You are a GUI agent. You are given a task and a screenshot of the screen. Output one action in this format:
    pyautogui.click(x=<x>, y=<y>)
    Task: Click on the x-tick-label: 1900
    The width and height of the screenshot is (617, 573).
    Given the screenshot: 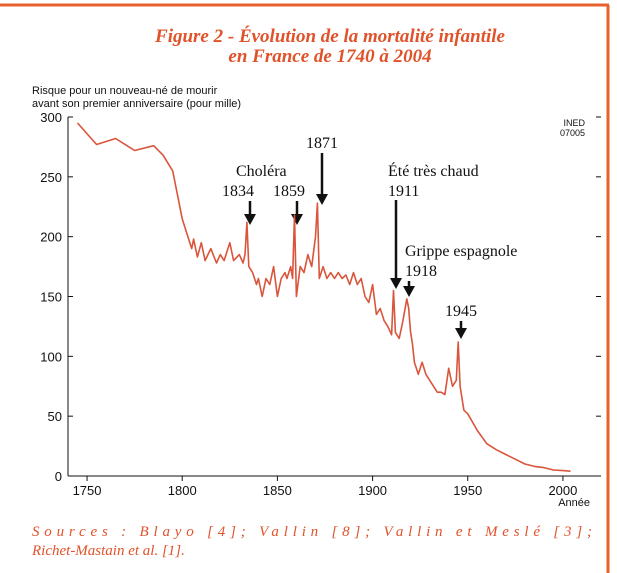 What is the action you would take?
    pyautogui.click(x=372, y=490)
    